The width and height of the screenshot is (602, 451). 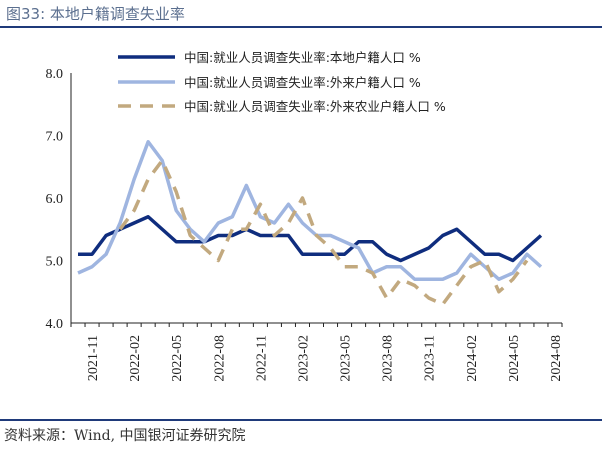 I want to click on y-tick-label: 8.0, so click(x=55, y=74).